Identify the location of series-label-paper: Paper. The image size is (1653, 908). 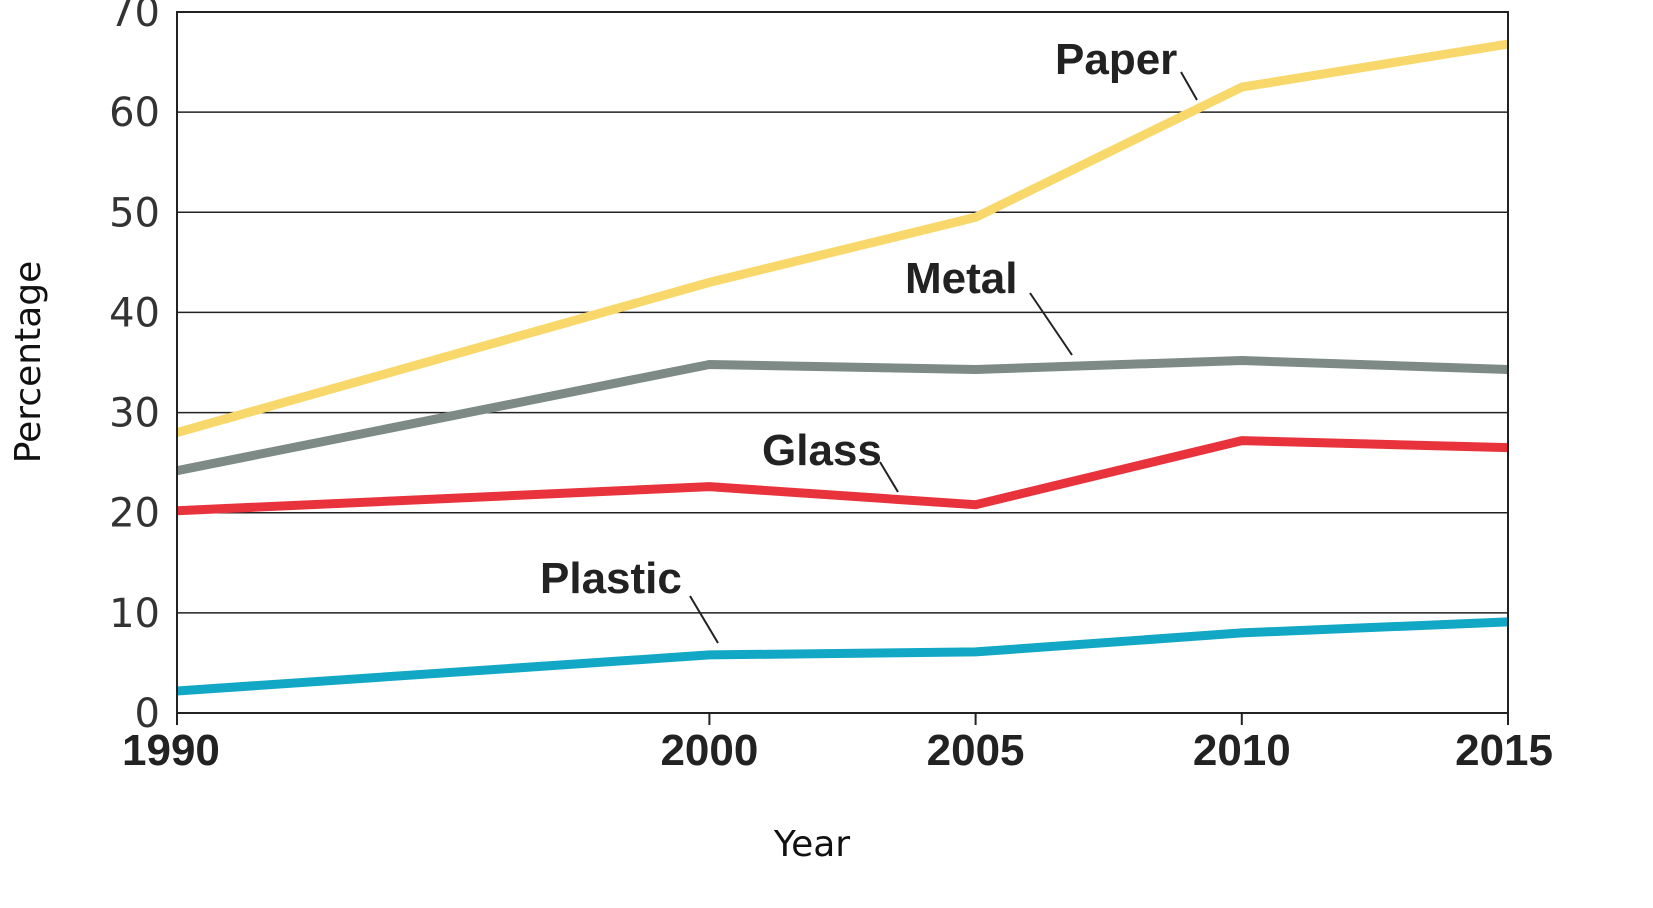
(1116, 59).